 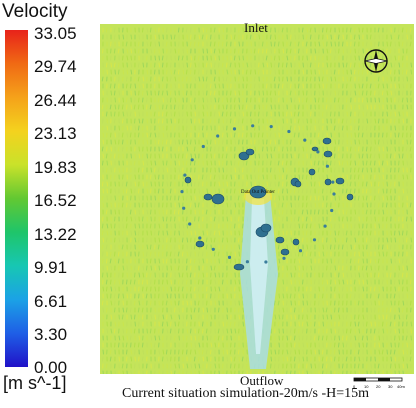 I want to click on legend-tick: 3.30, so click(x=51, y=334).